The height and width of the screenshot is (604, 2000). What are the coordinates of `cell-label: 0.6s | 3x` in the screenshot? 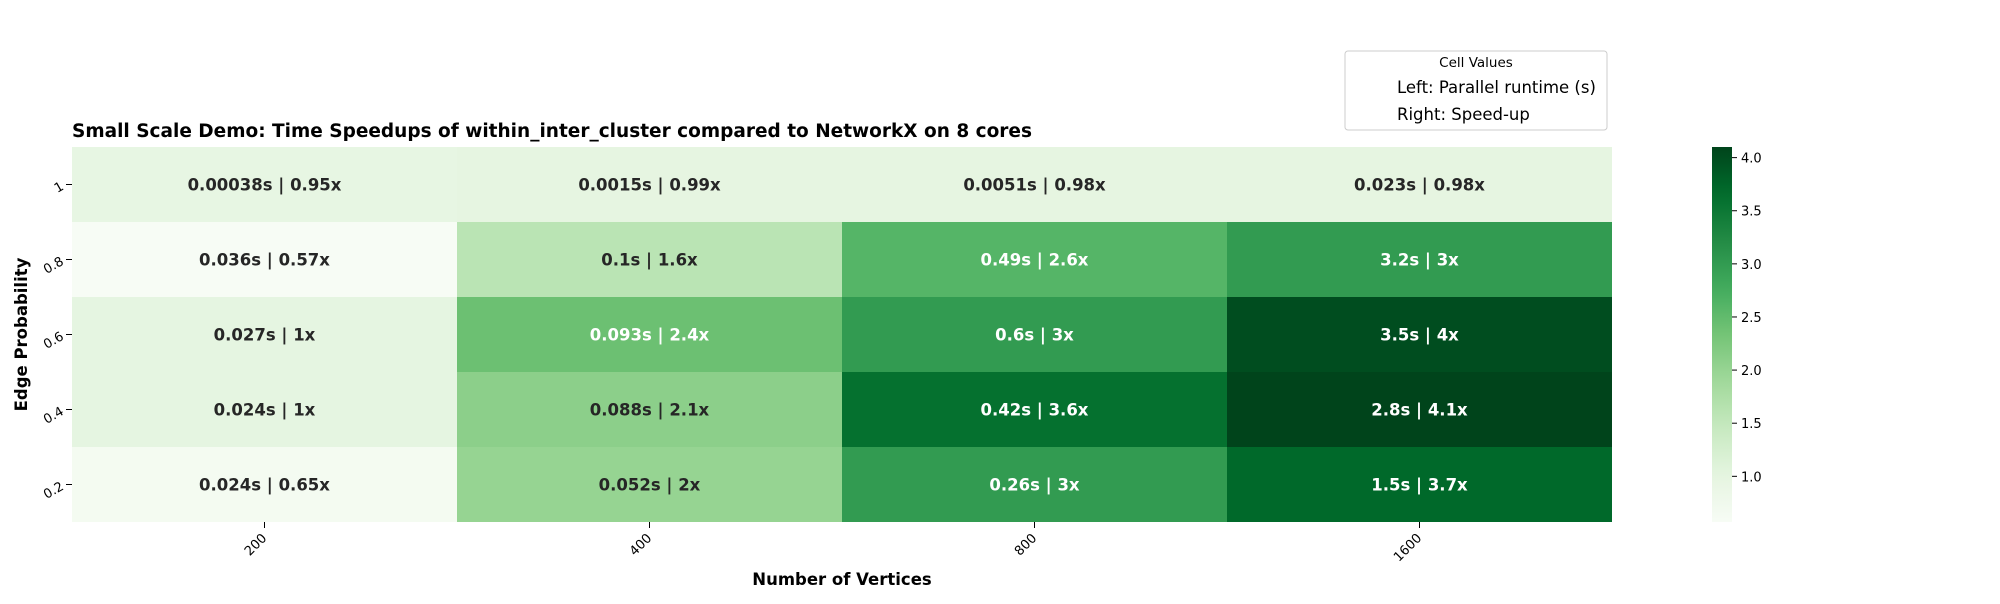 It's located at (1034, 336).